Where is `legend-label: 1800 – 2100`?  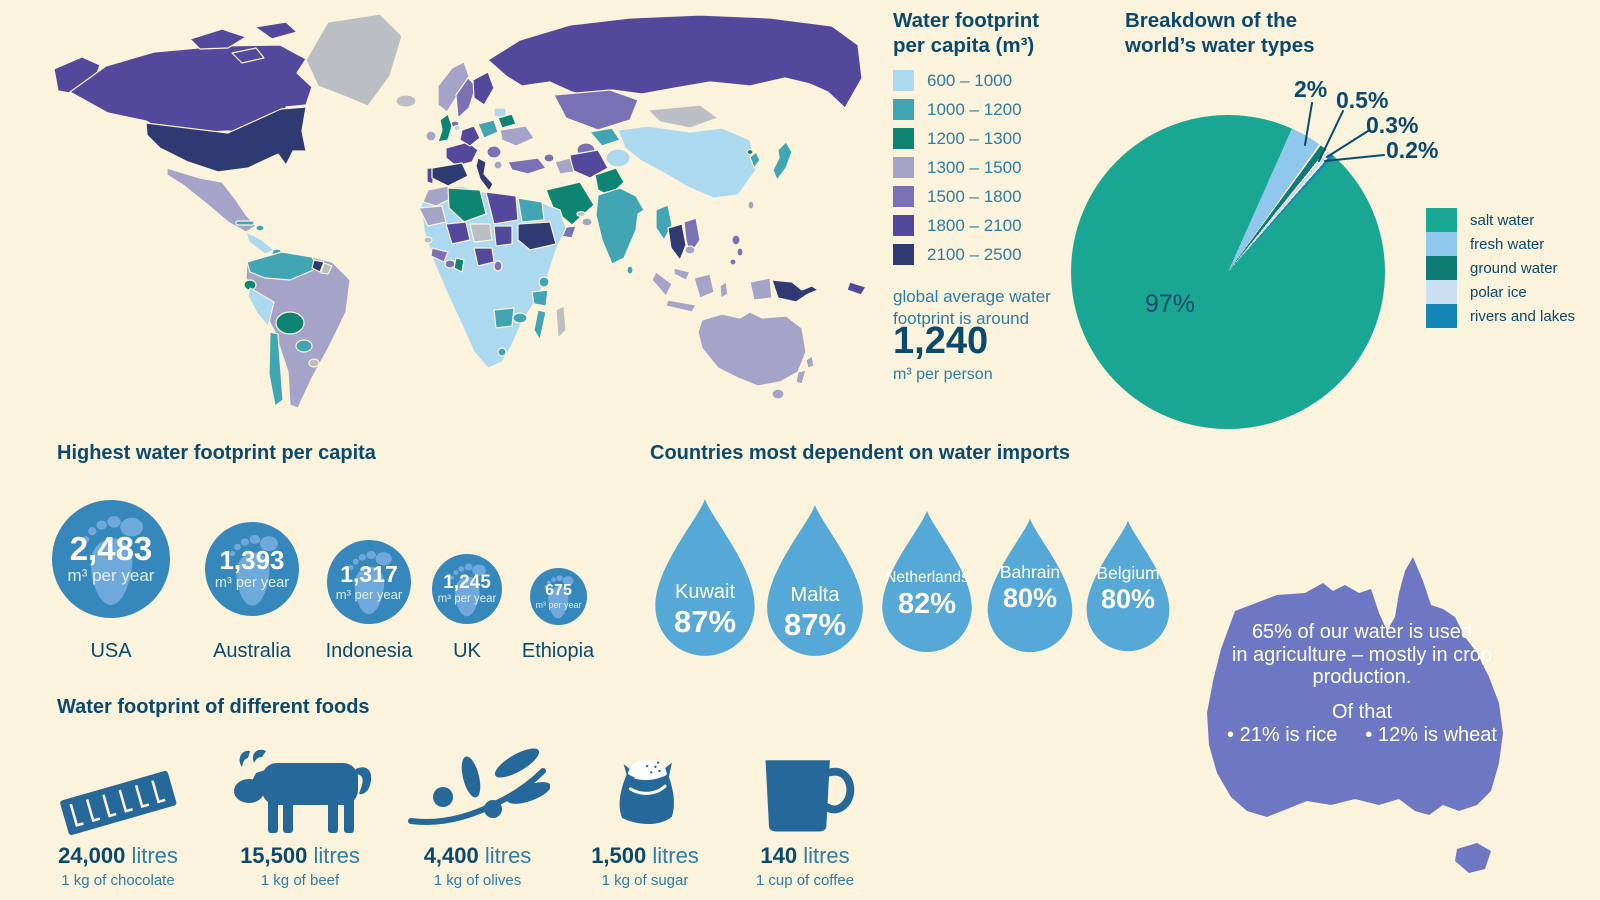 legend-label: 1800 – 2100 is located at coordinates (974, 225).